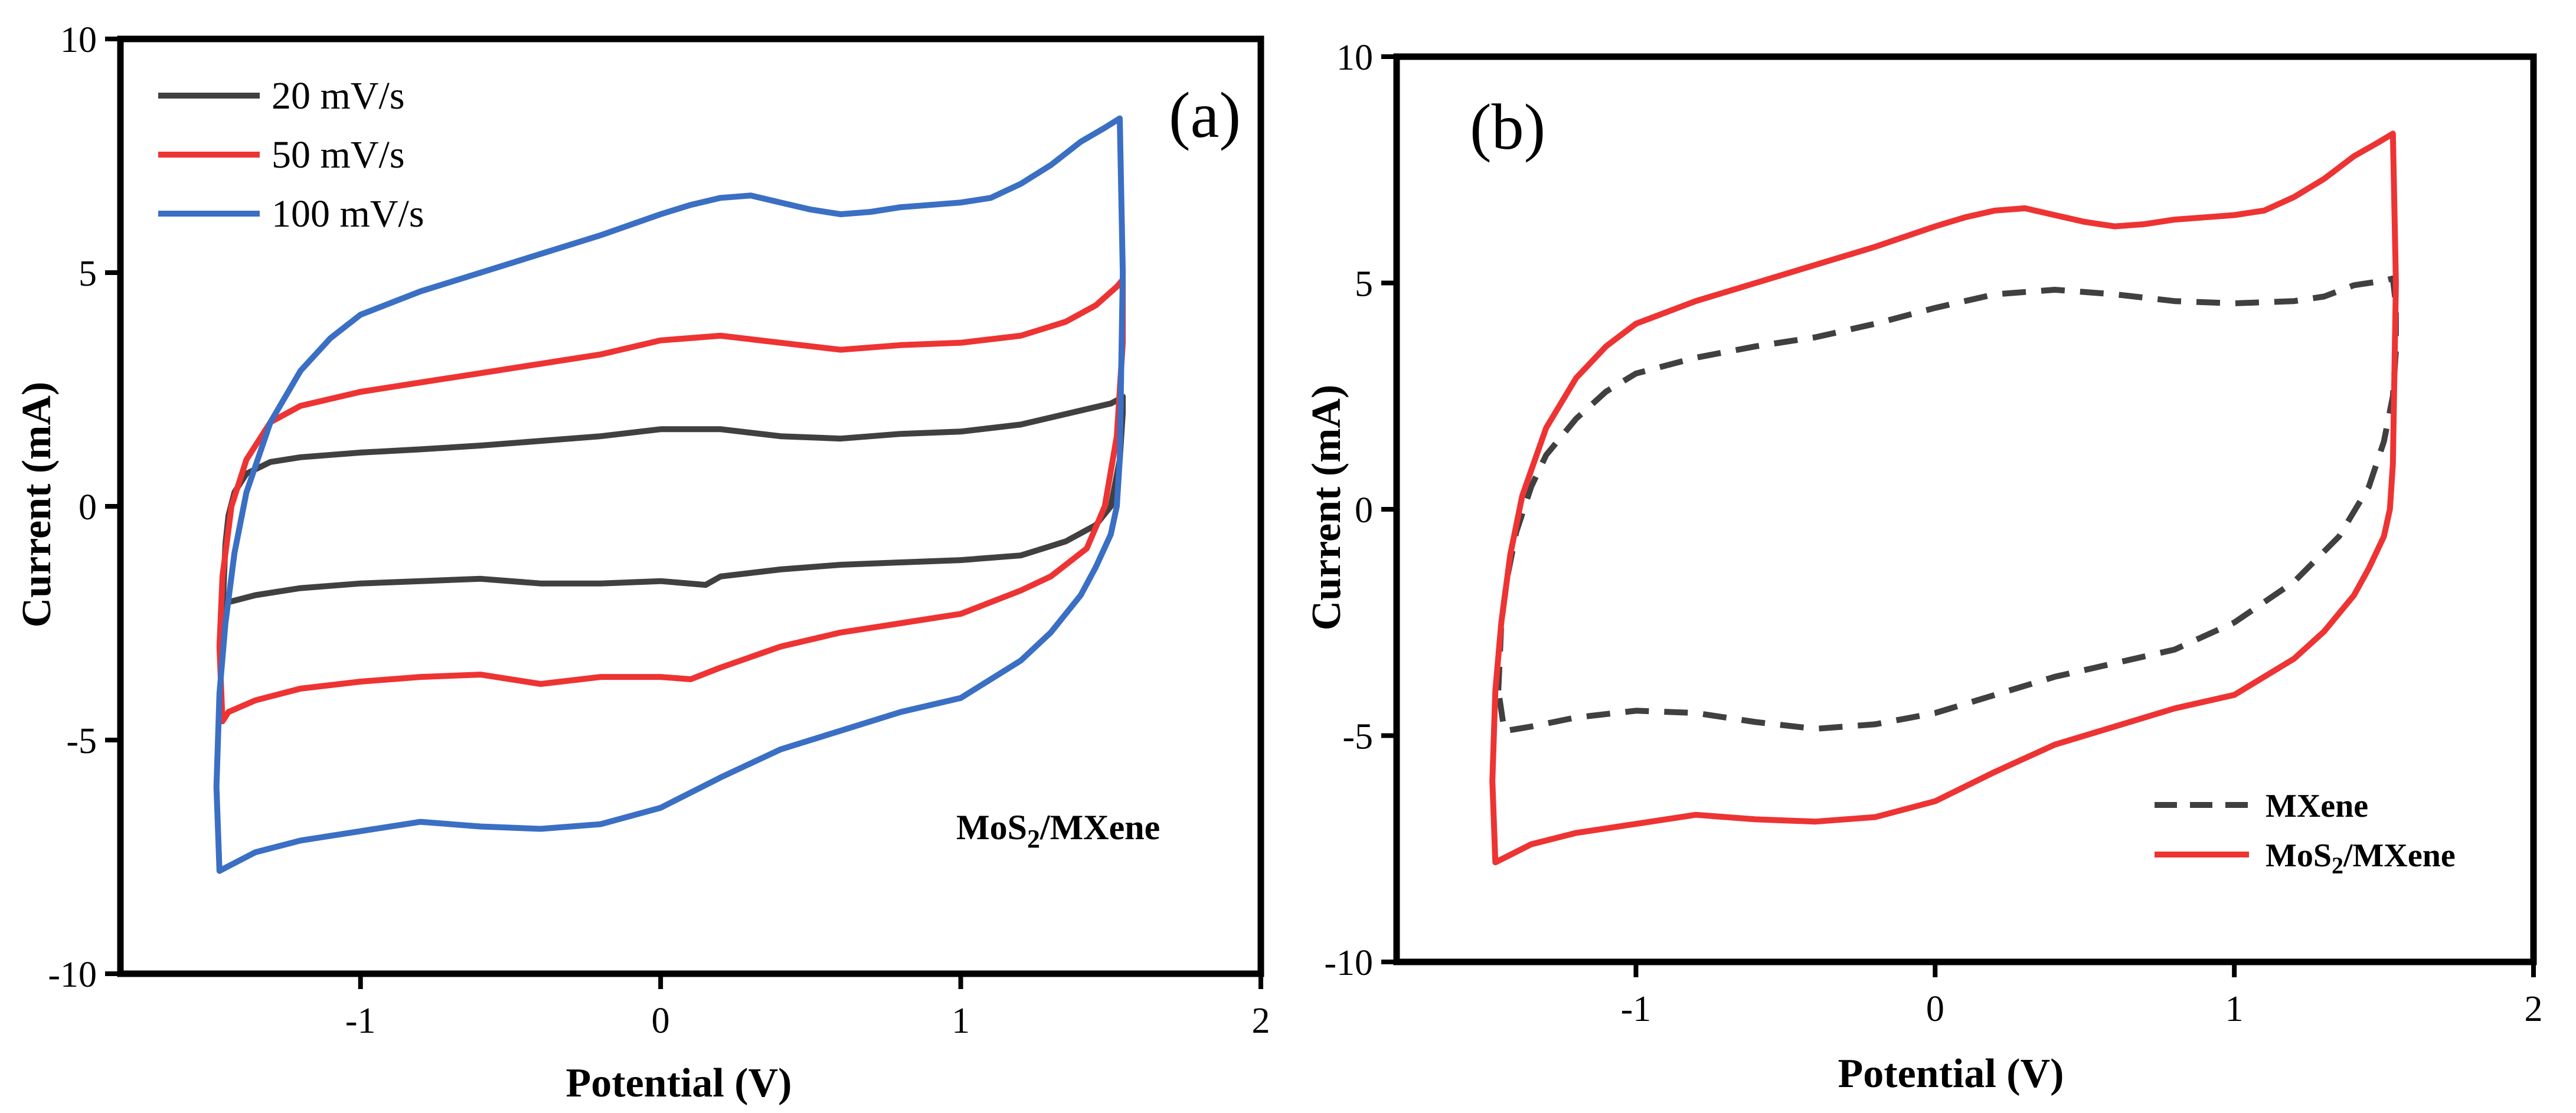 This screenshot has height=1113, width=2576. I want to click on panel-a-letter: (a), so click(1205, 115).